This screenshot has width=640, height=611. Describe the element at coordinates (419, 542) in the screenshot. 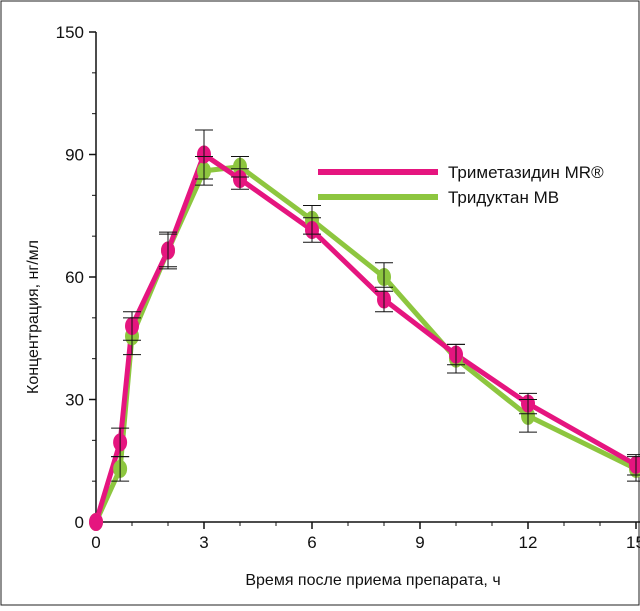

I see `x-tick-label: 9` at that location.